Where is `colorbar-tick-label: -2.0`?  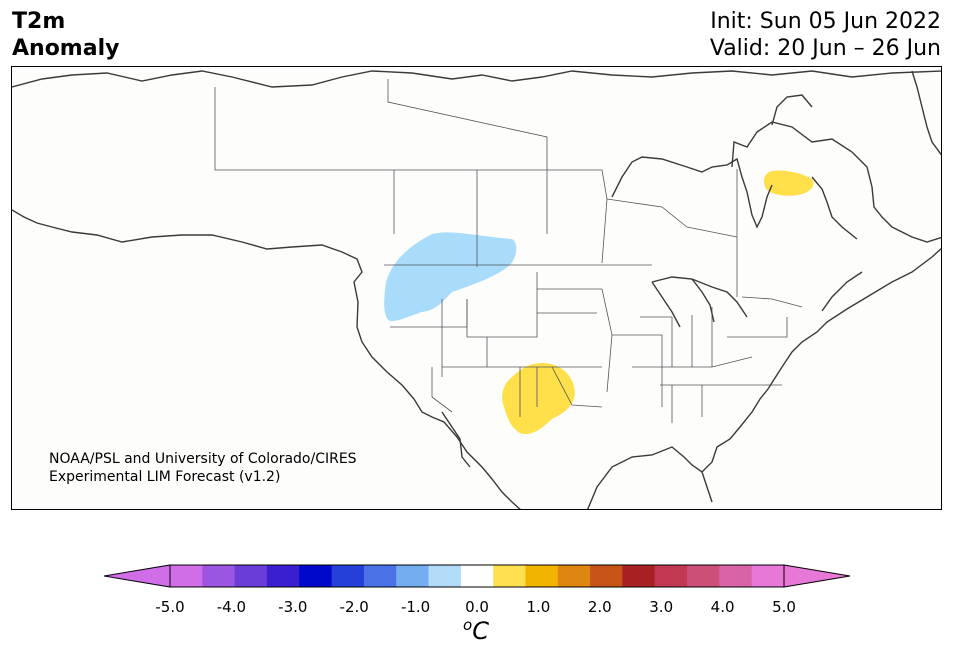
colorbar-tick-label: -2.0 is located at coordinates (354, 607).